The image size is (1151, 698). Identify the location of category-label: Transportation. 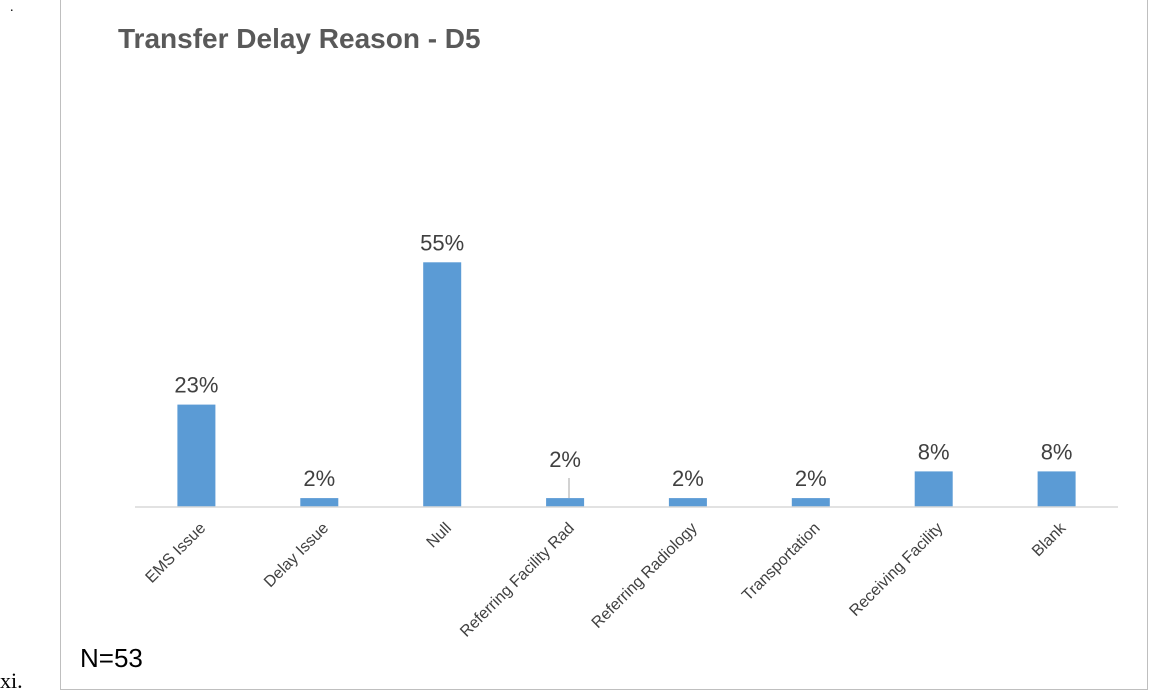
(781, 562).